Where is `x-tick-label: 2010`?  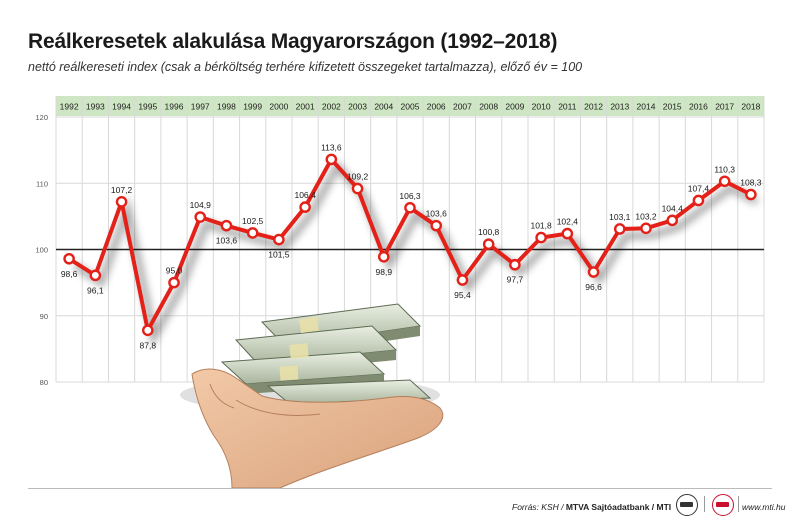 x-tick-label: 2010 is located at coordinates (541, 107).